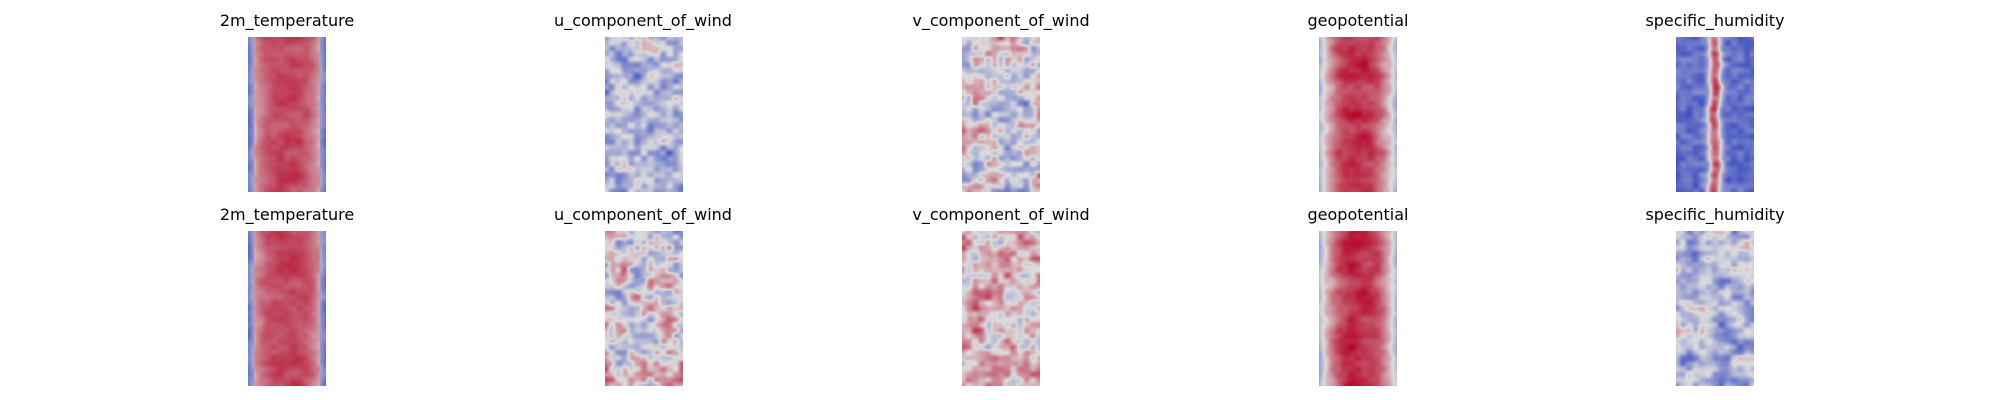 Image resolution: width=2000 pixels, height=400 pixels. I want to click on panel-title-r2-c2: u_component_of_wind, so click(643, 214).